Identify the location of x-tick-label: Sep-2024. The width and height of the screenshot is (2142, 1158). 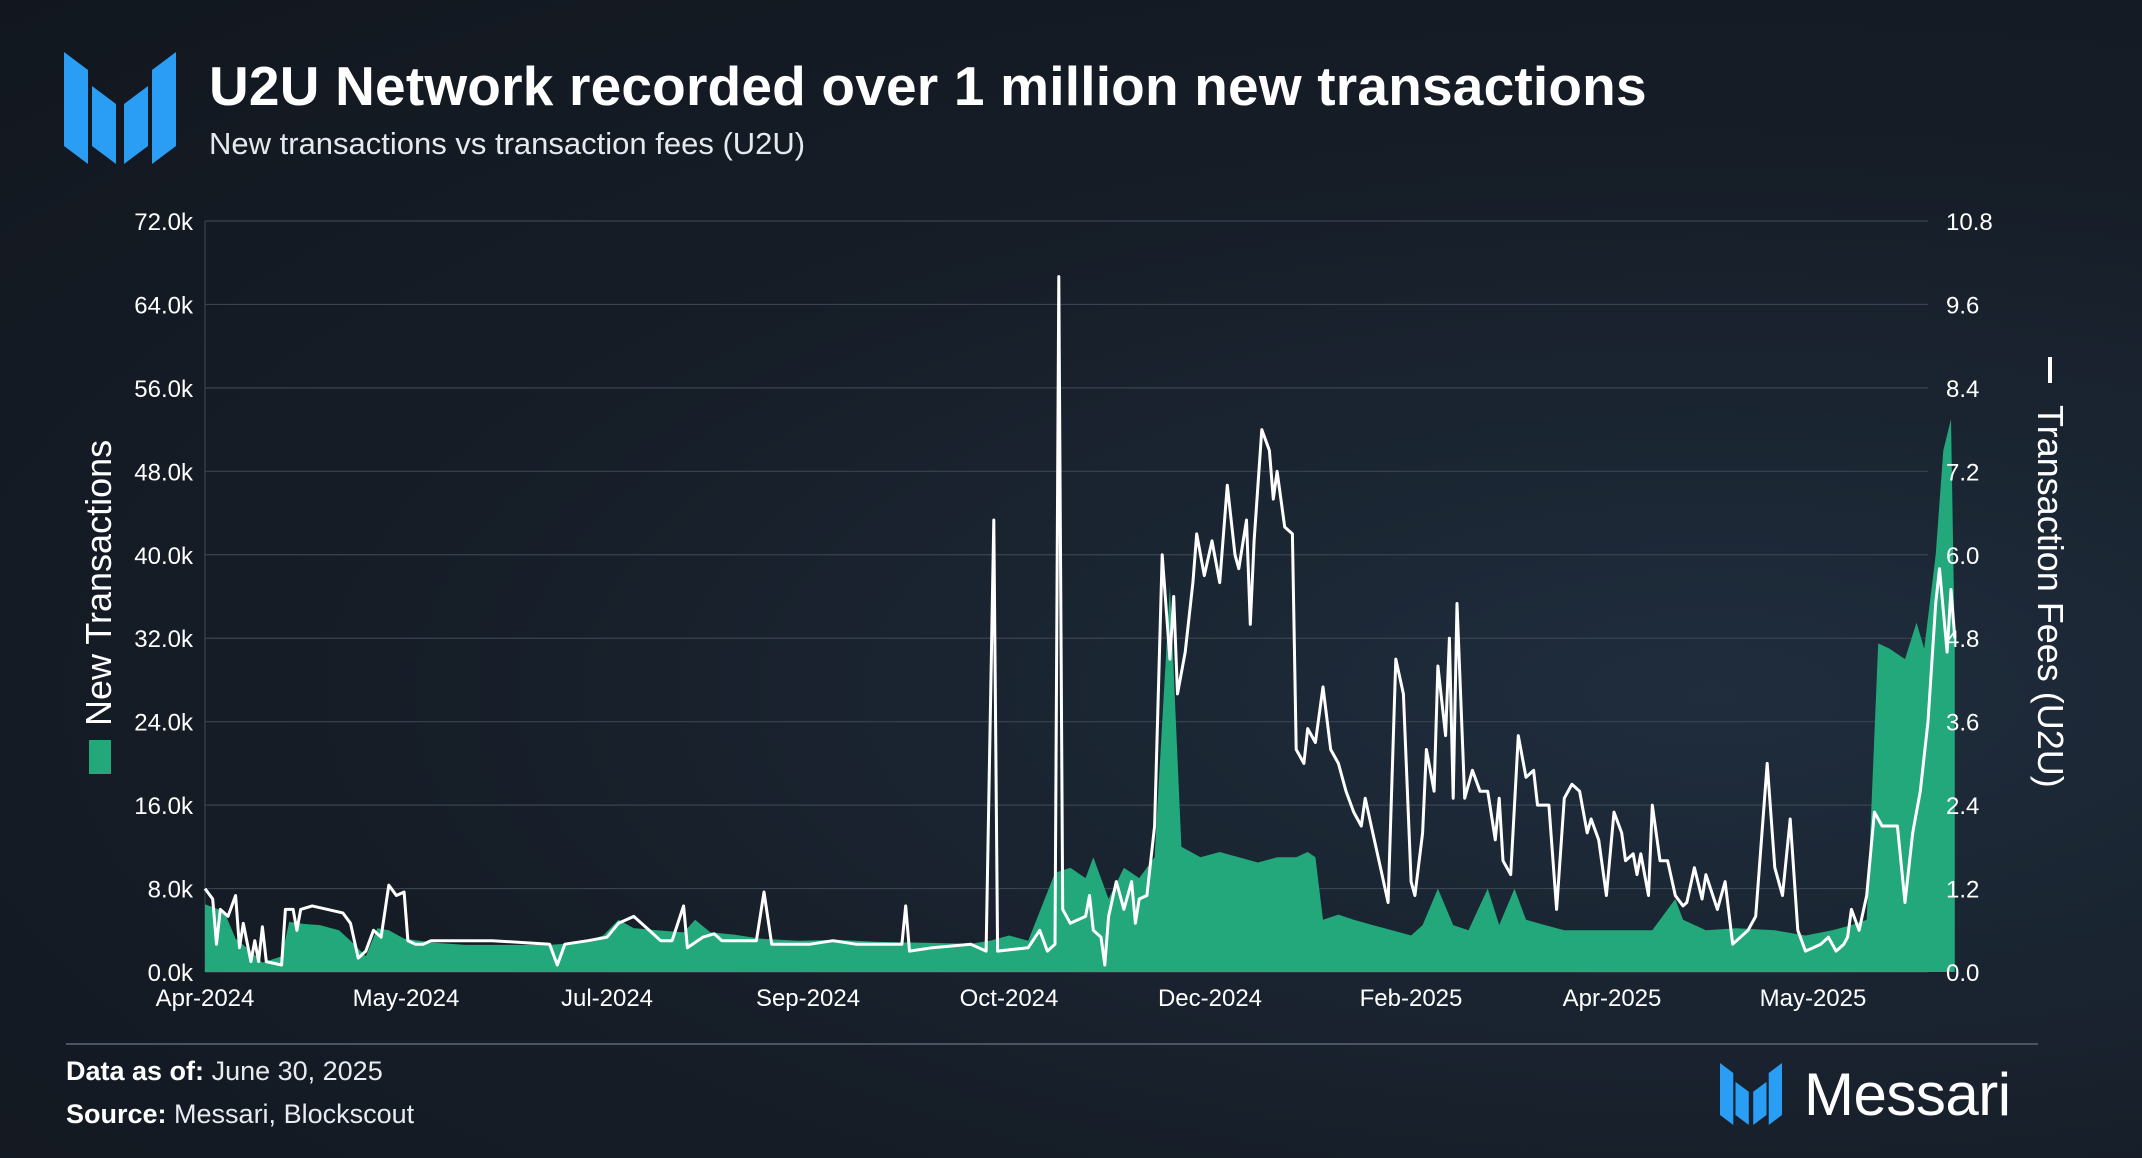
(808, 998).